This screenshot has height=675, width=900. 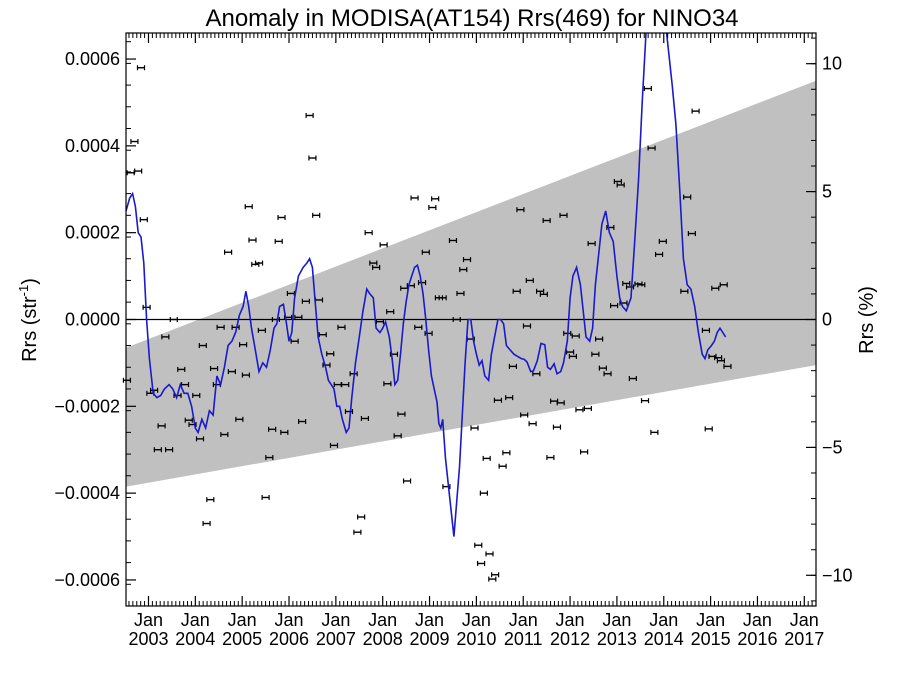 I want to click on right-tick-label: −5, so click(x=832, y=447).